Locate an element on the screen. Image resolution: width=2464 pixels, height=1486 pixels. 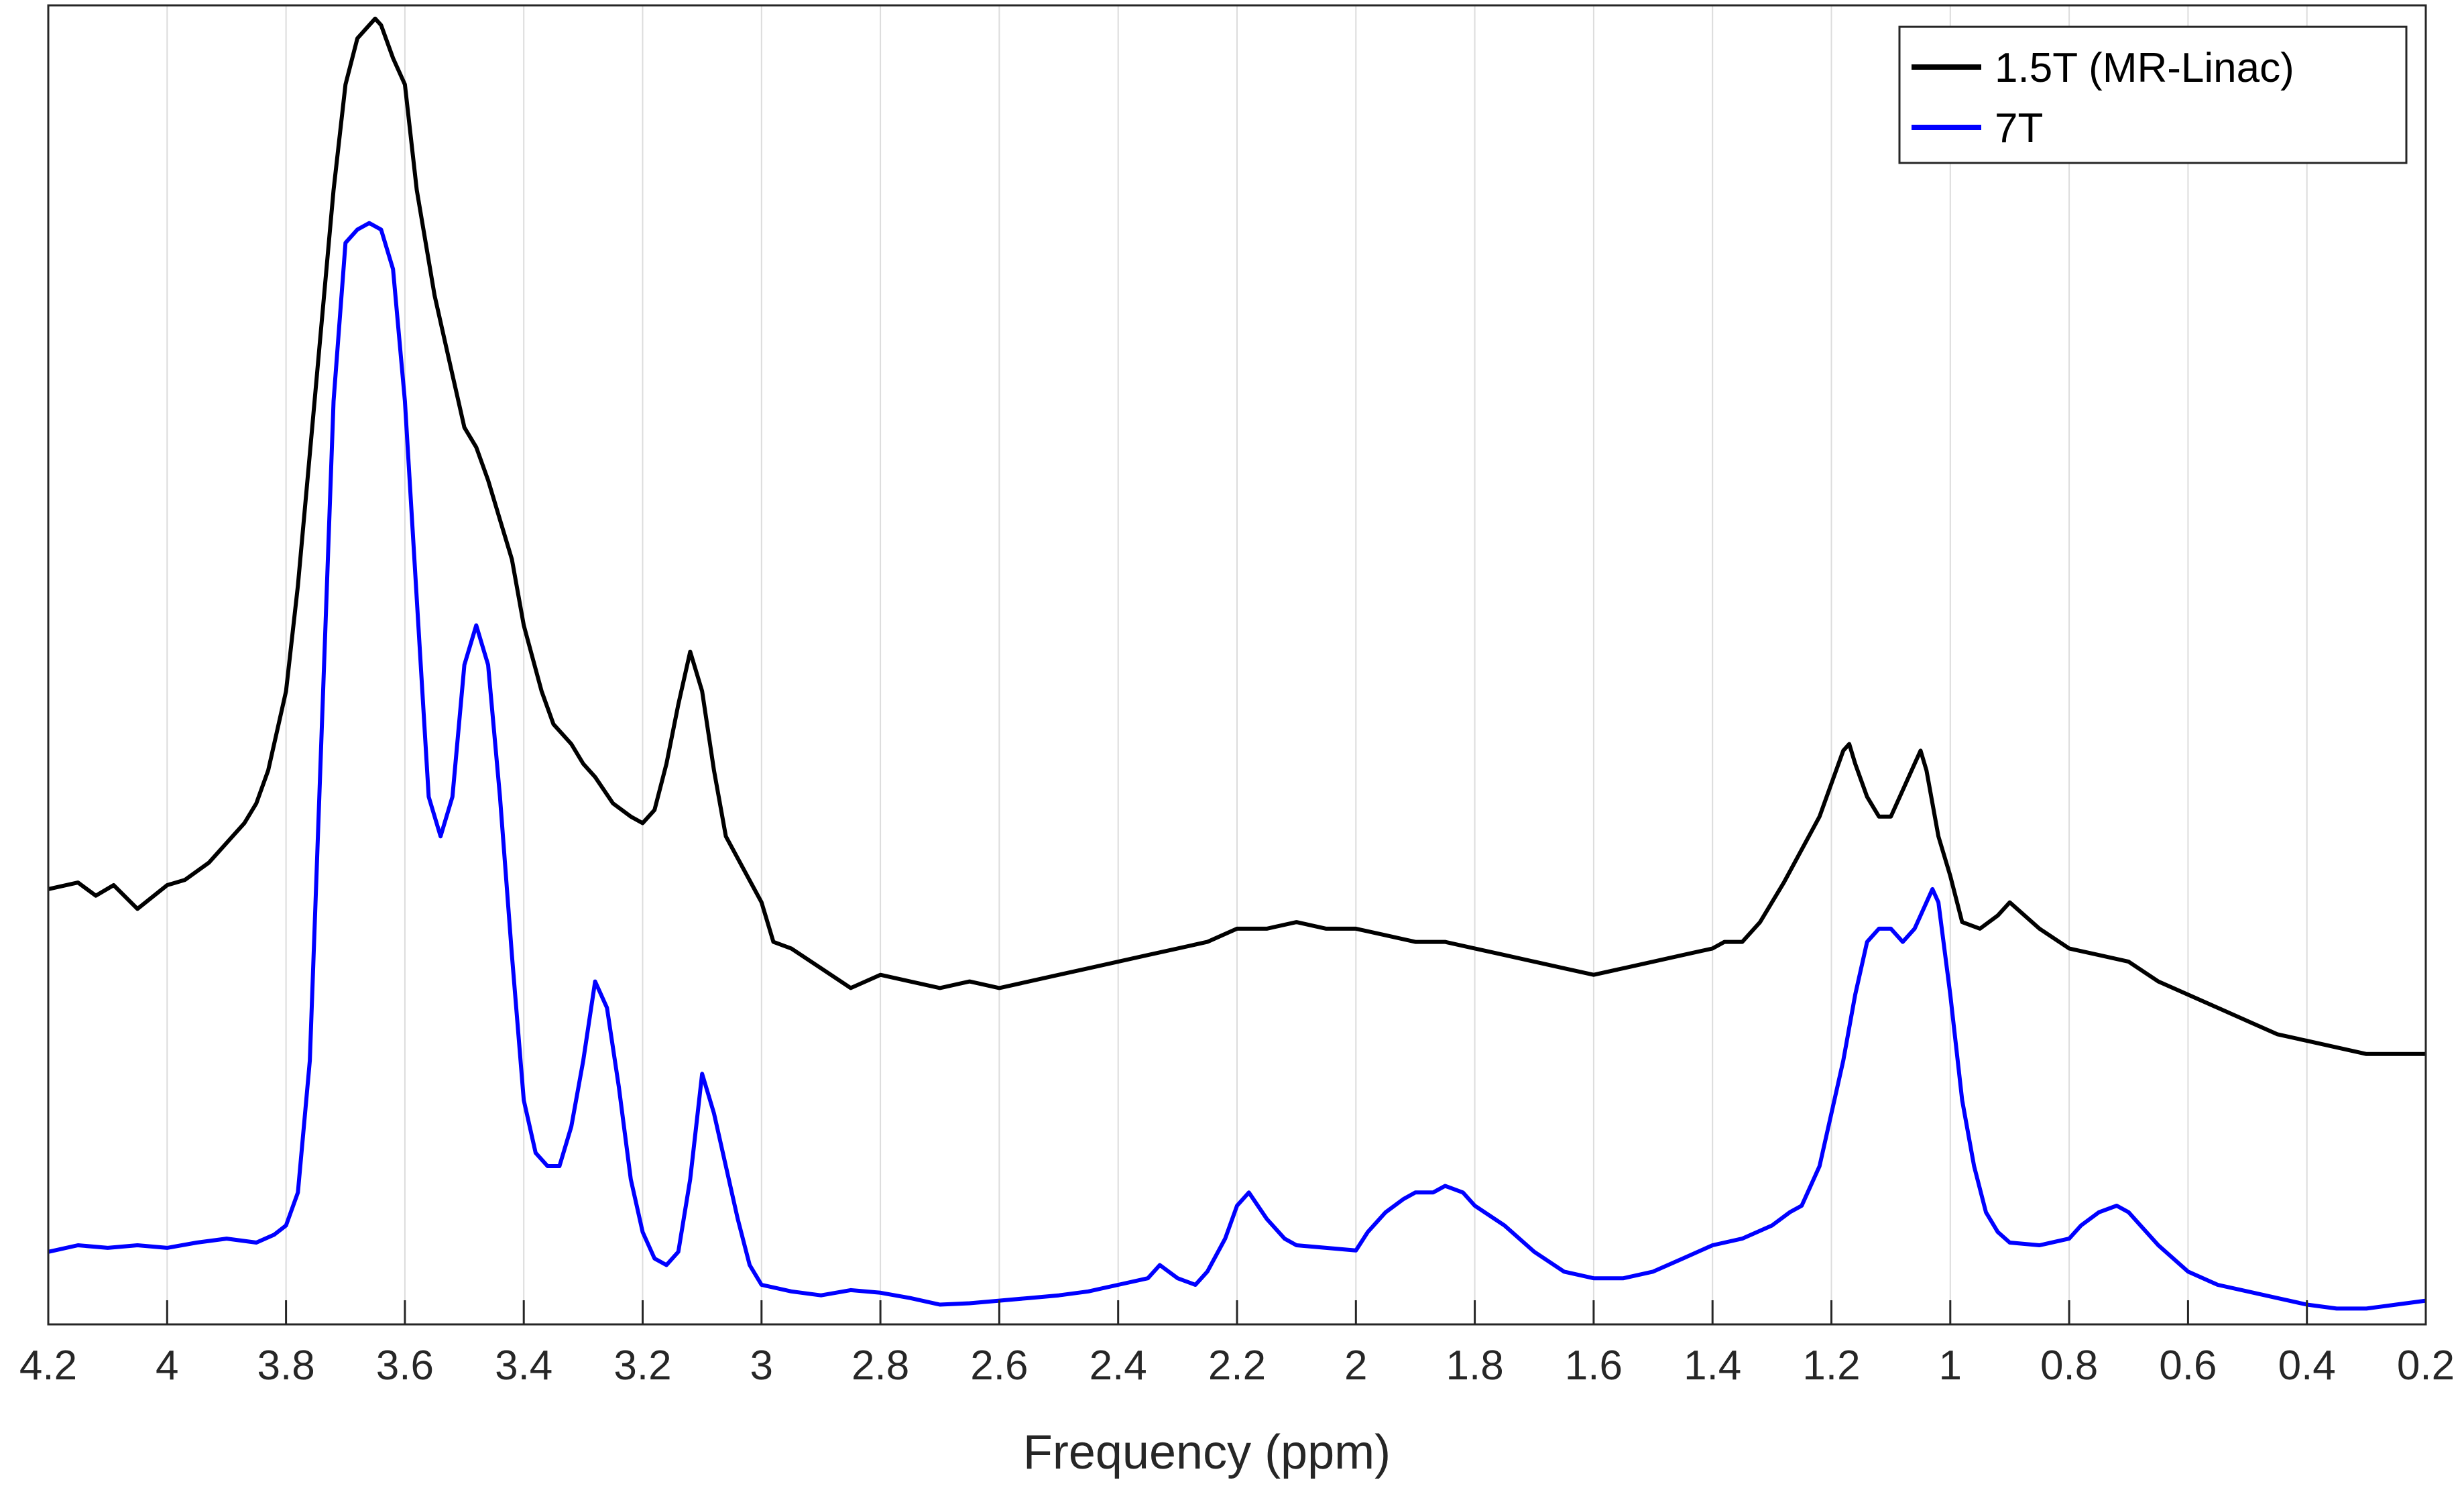
x-tick-label: 2.8 is located at coordinates (880, 1365).